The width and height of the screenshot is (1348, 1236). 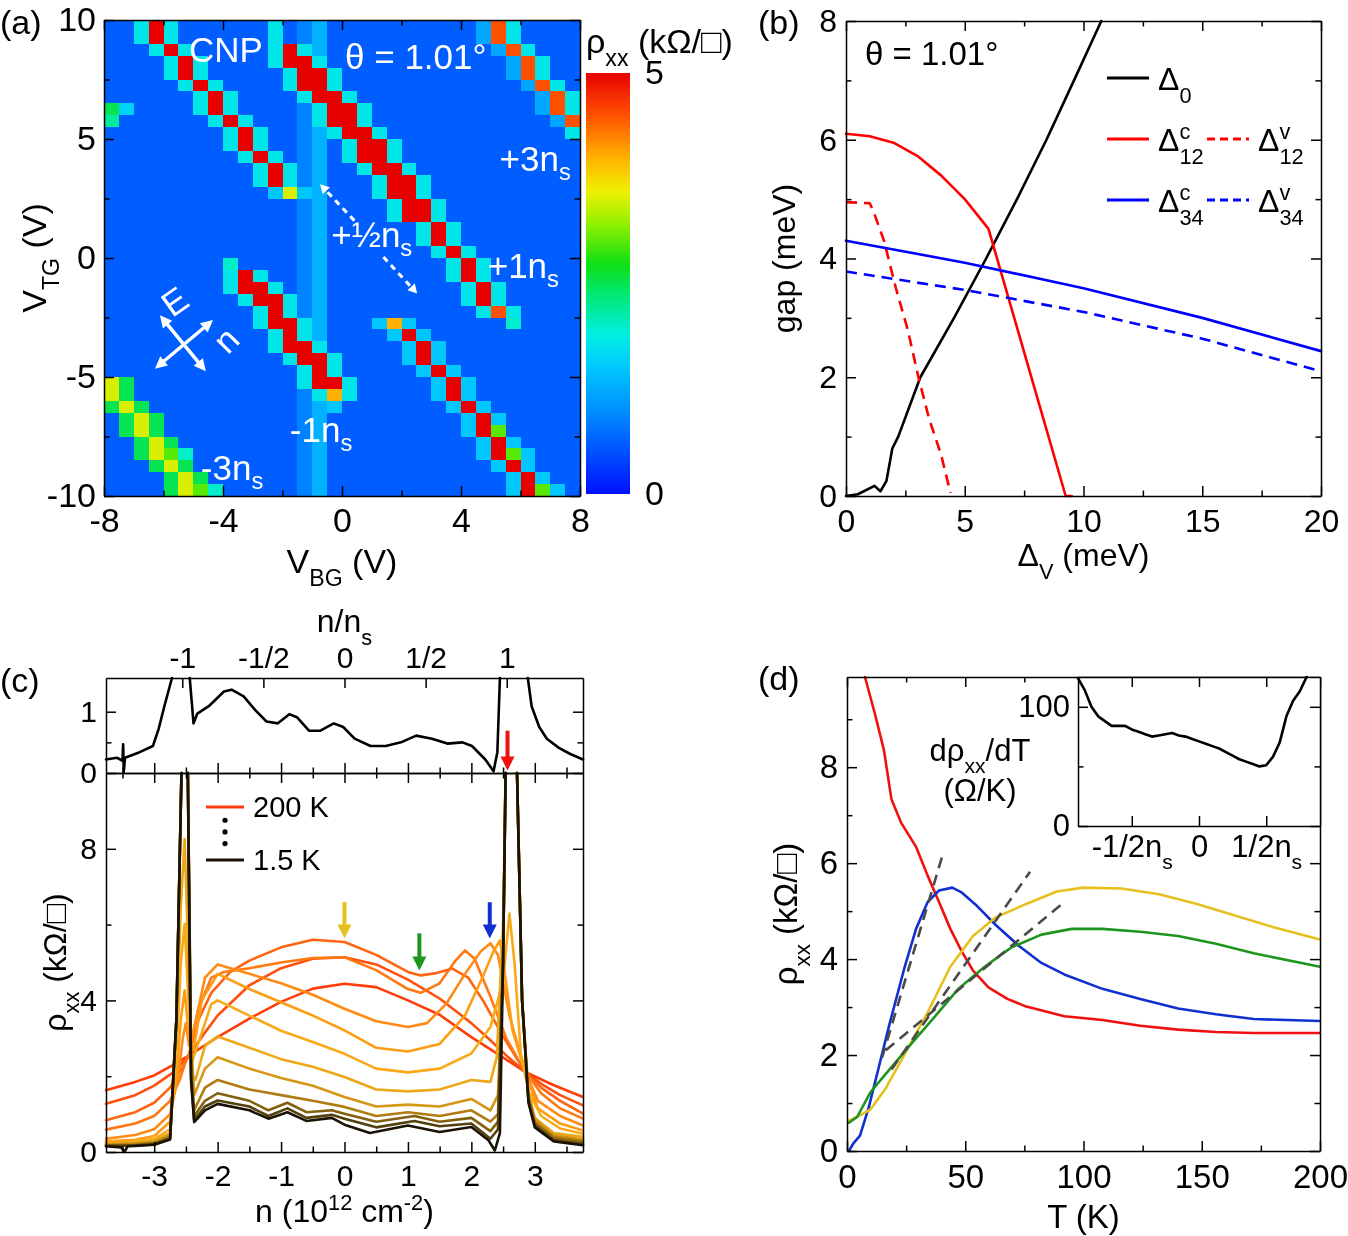 What do you see at coordinates (86, 138) in the screenshot?
I see `y-tick-label: 5` at bounding box center [86, 138].